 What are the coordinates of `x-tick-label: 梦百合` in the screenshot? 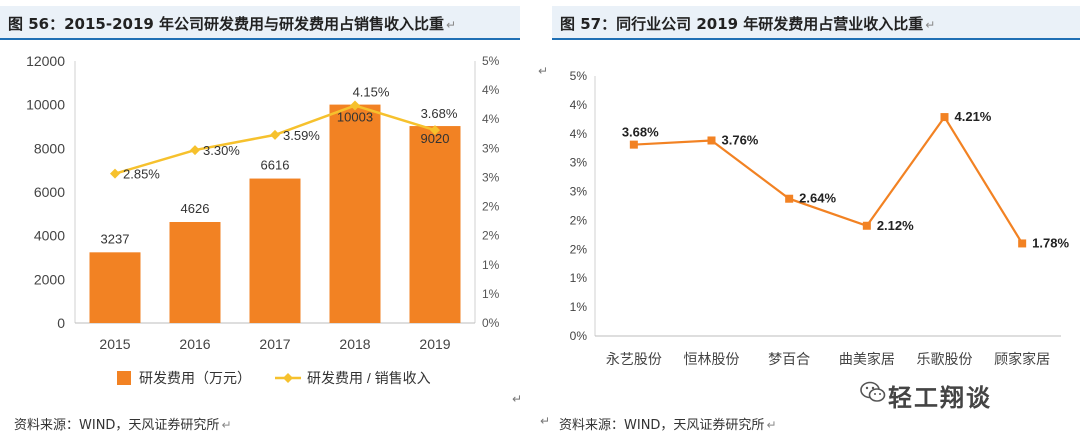 It's located at (789, 359).